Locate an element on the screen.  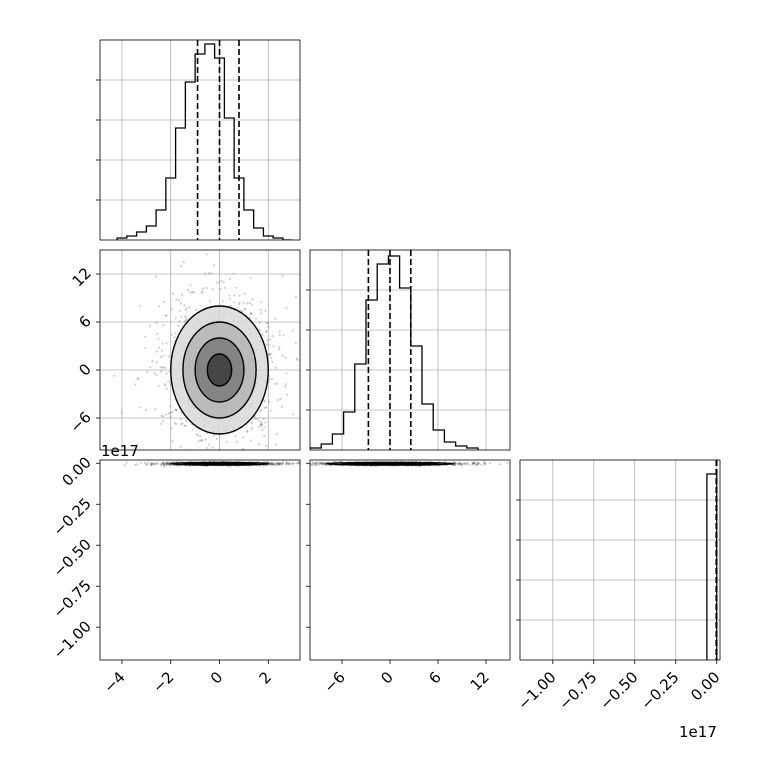
x-tick-label: −6 is located at coordinates (334, 682).